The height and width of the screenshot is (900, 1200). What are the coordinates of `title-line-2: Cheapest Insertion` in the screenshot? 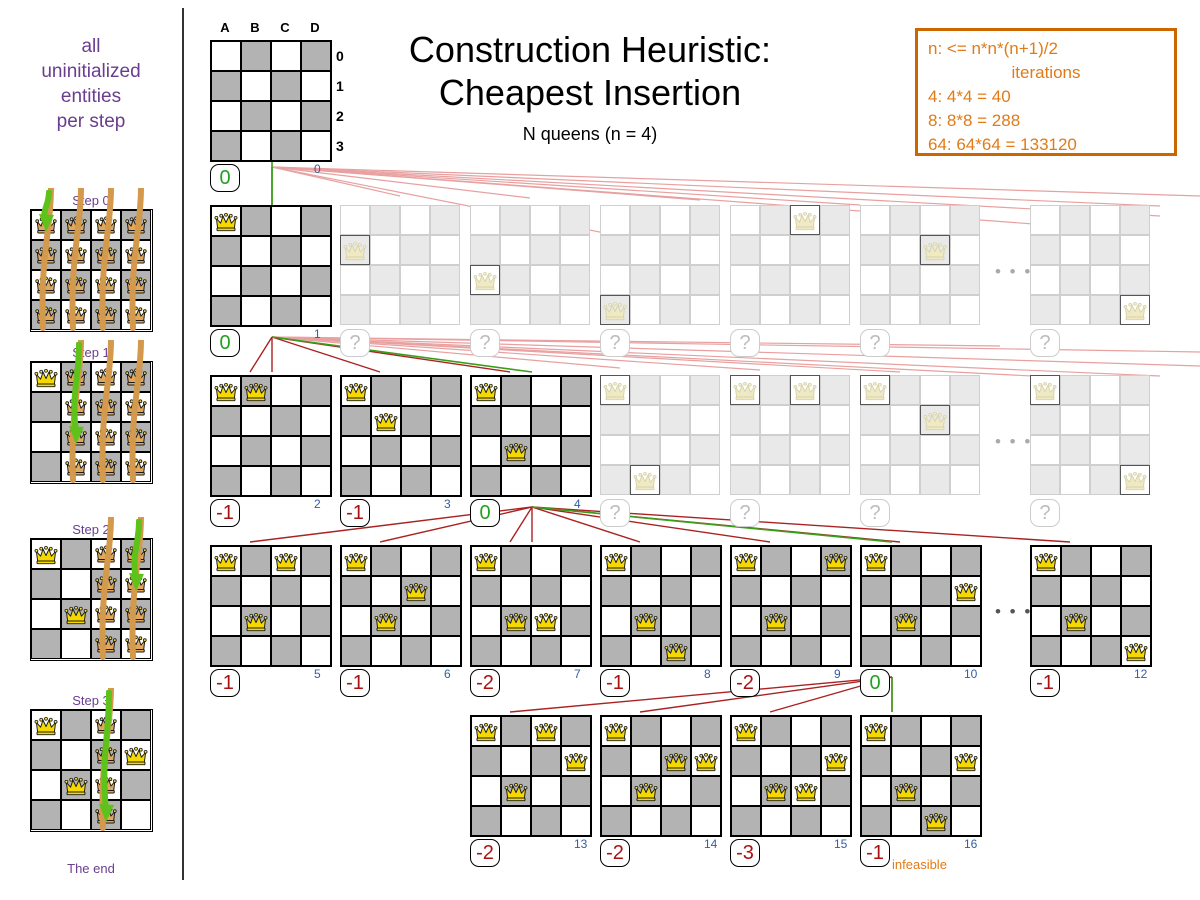 It's located at (590, 92).